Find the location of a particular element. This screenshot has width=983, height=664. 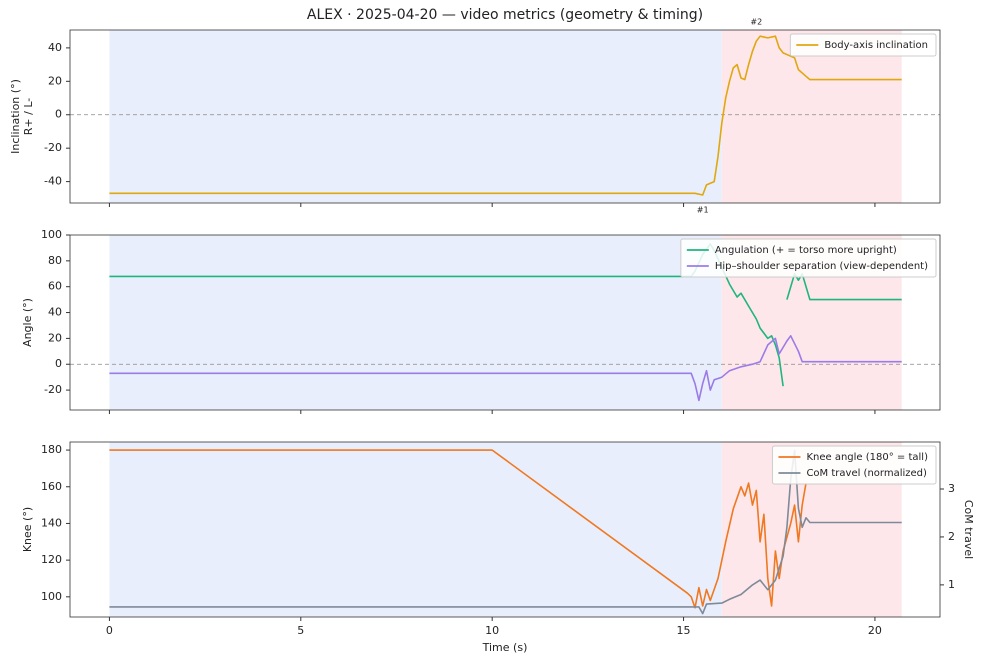

legend-label: Angulation (+ = torso more upright) is located at coordinates (806, 250).